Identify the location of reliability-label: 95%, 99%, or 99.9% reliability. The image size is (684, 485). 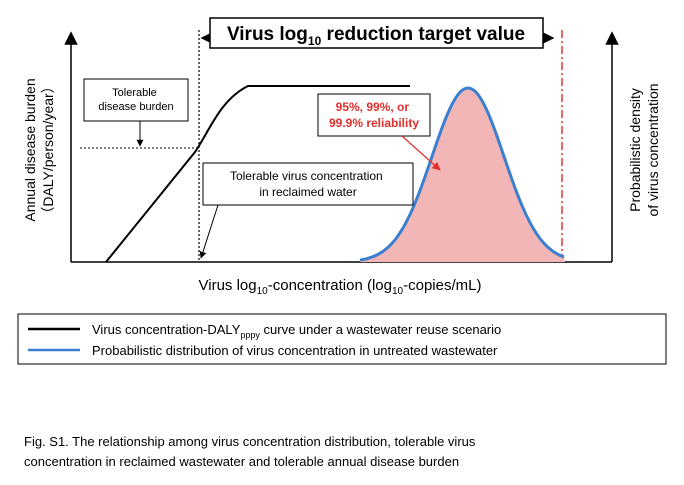
(374, 115).